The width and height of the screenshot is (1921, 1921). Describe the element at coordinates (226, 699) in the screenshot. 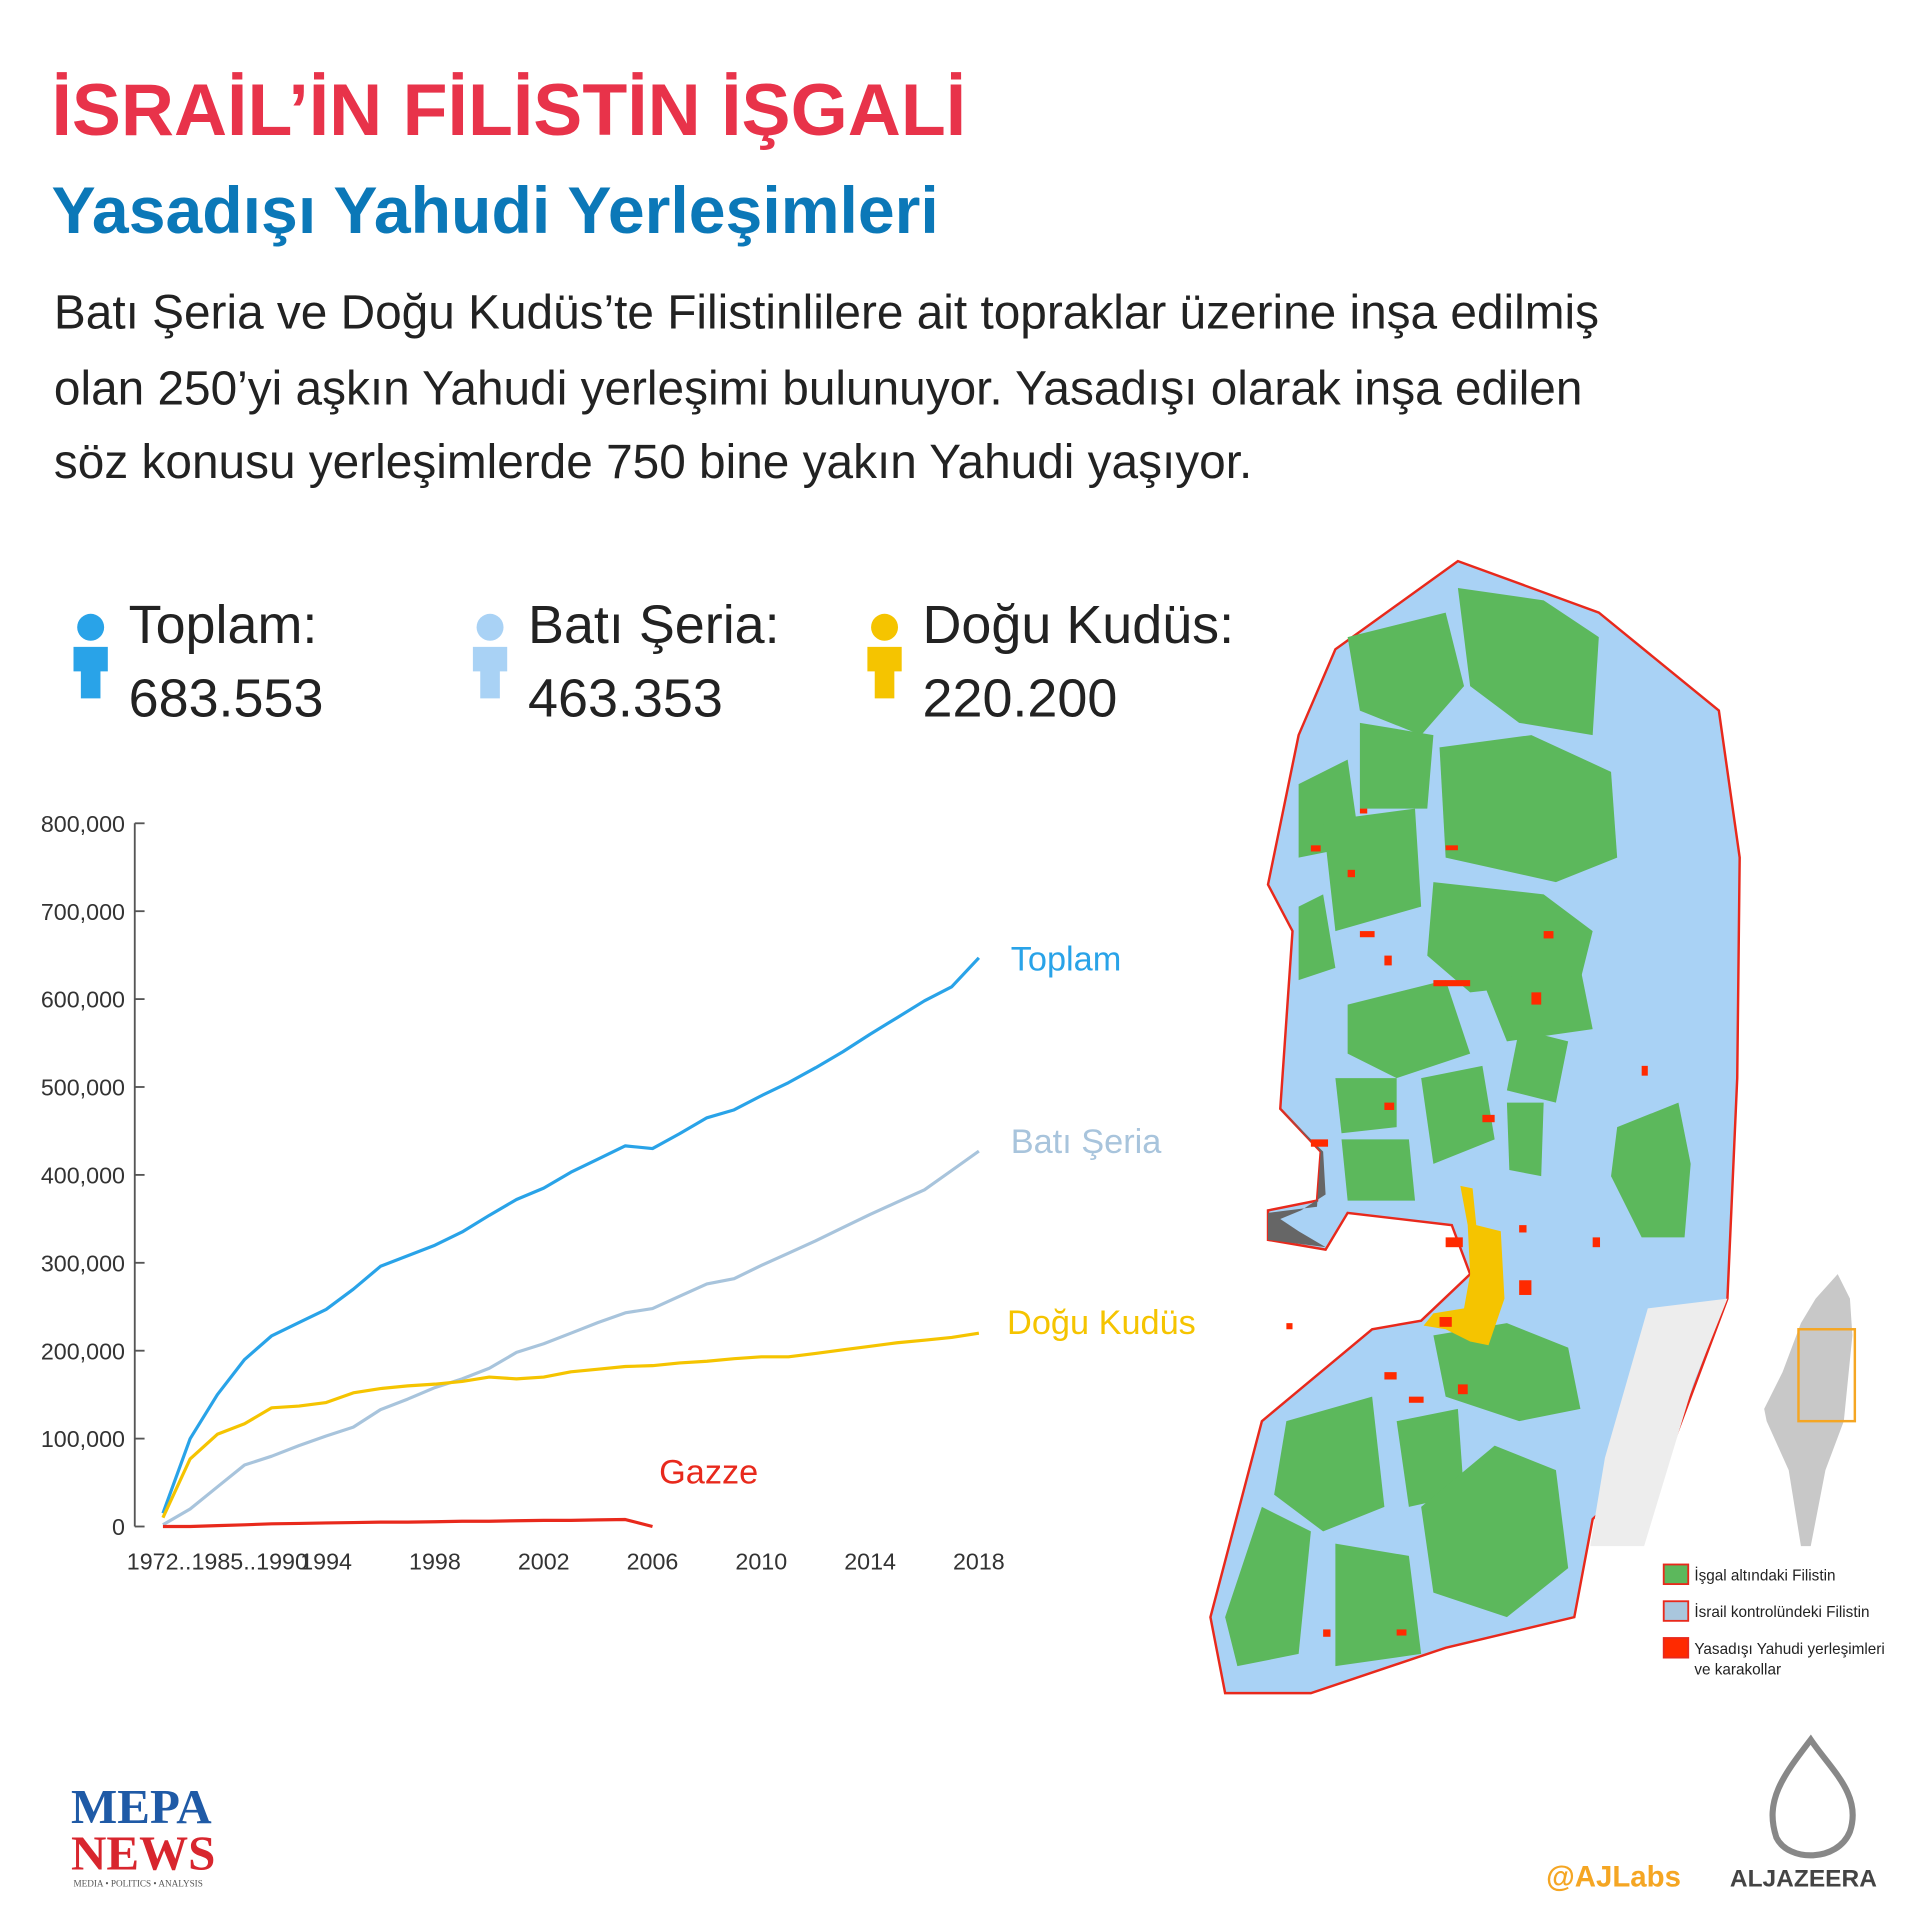

I see `stat-value: 683.553` at that location.